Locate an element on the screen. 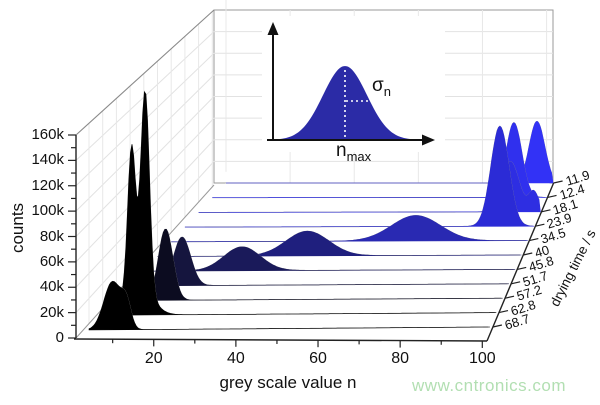 Image resolution: width=600 pixels, height=405 pixels. y-tick-label: 80k is located at coordinates (51, 236).